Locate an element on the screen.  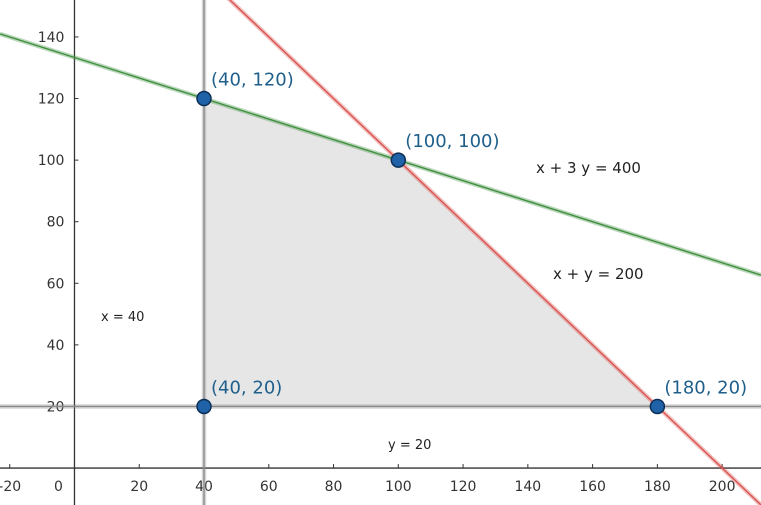
y-tick-label: 40 is located at coordinates (56, 346).